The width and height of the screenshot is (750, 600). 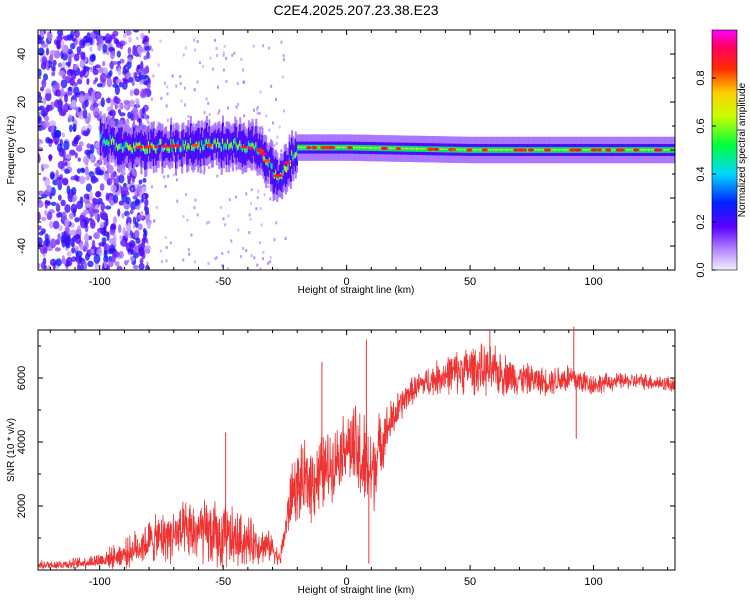 I want to click on snr-x-label: Height of straight line (km), so click(x=356, y=590).